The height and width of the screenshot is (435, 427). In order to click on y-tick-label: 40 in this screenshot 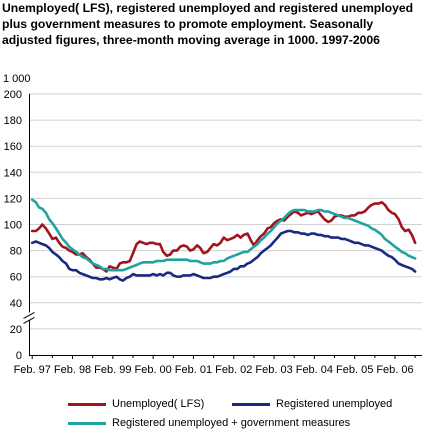, I will do `click(16, 304)`.